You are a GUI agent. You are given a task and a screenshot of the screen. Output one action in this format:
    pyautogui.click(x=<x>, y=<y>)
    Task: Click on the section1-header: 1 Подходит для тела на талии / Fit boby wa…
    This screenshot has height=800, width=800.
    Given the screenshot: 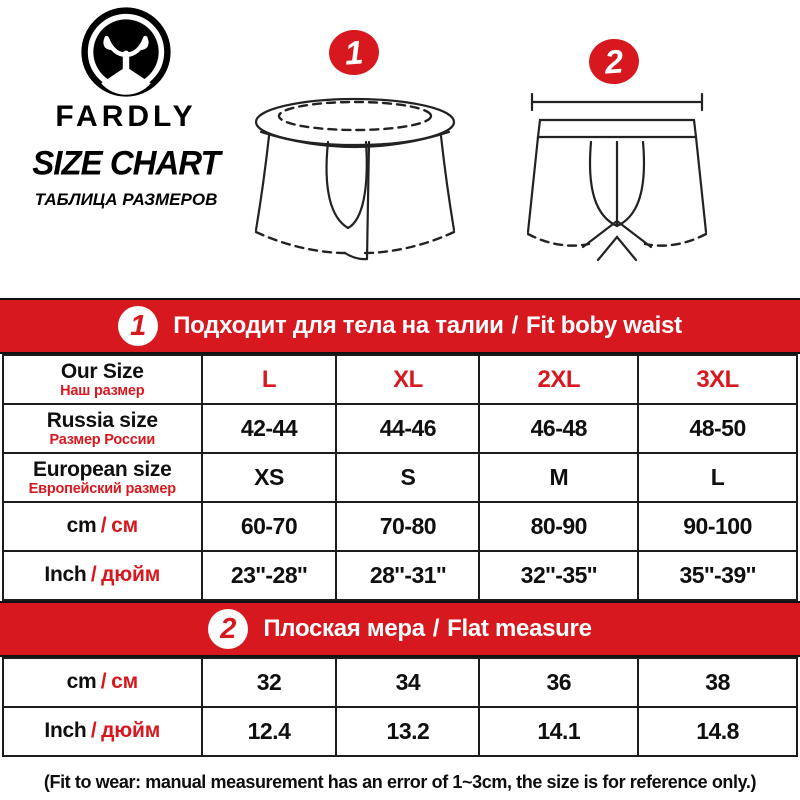 What is the action you would take?
    pyautogui.click(x=400, y=326)
    